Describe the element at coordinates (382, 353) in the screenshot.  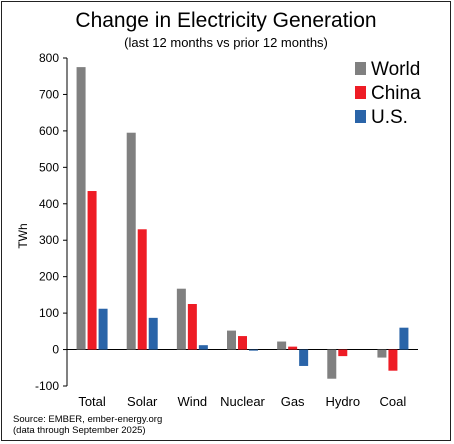
I see `bar-world-coal` at that location.